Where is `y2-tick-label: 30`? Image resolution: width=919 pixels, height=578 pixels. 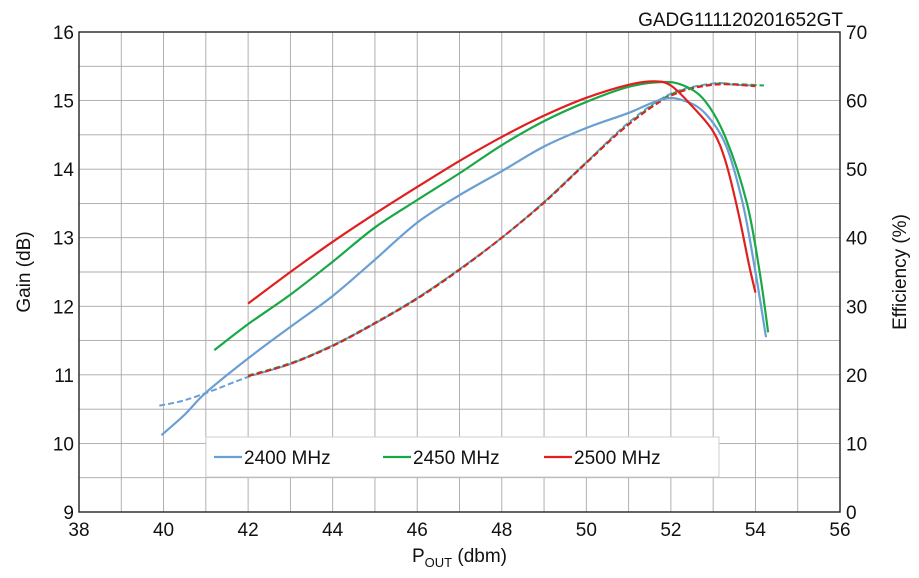 y2-tick-label: 30 is located at coordinates (856, 307).